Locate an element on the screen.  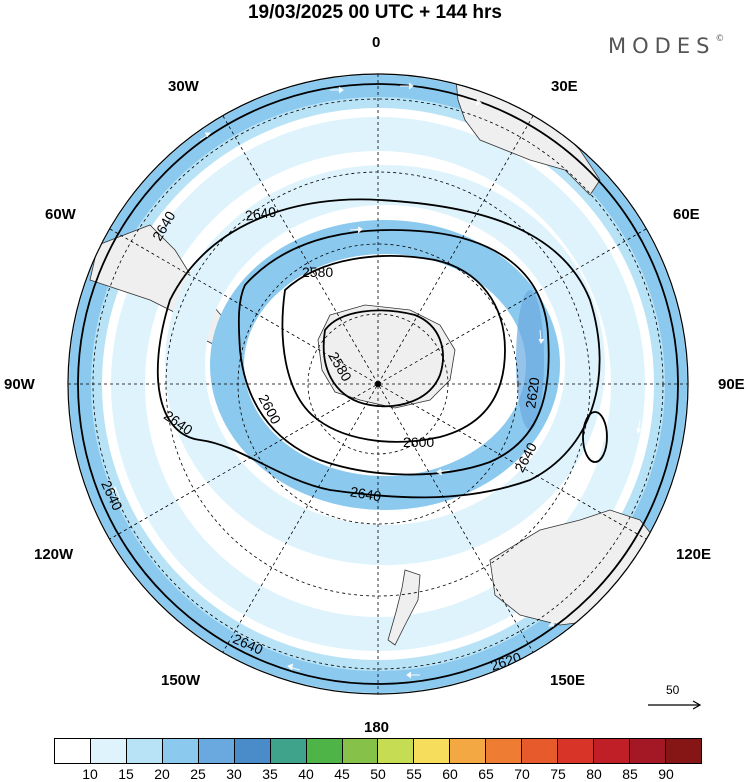
lon-label-30w: 30W is located at coordinates (183, 86).